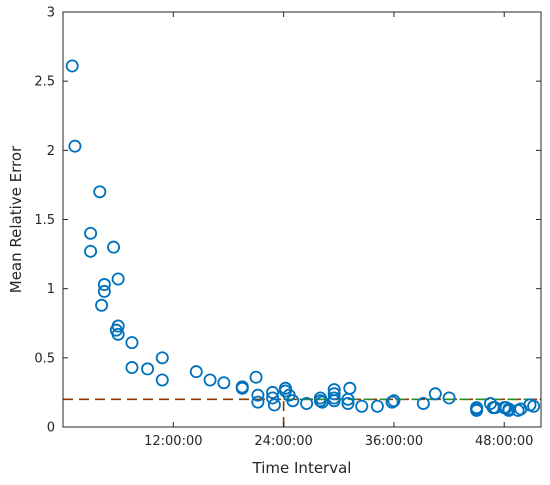 Image resolution: width=550 pixels, height=485 pixels. Describe the element at coordinates (504, 441) in the screenshot. I see `x-tick-label: 48:00:00` at that location.